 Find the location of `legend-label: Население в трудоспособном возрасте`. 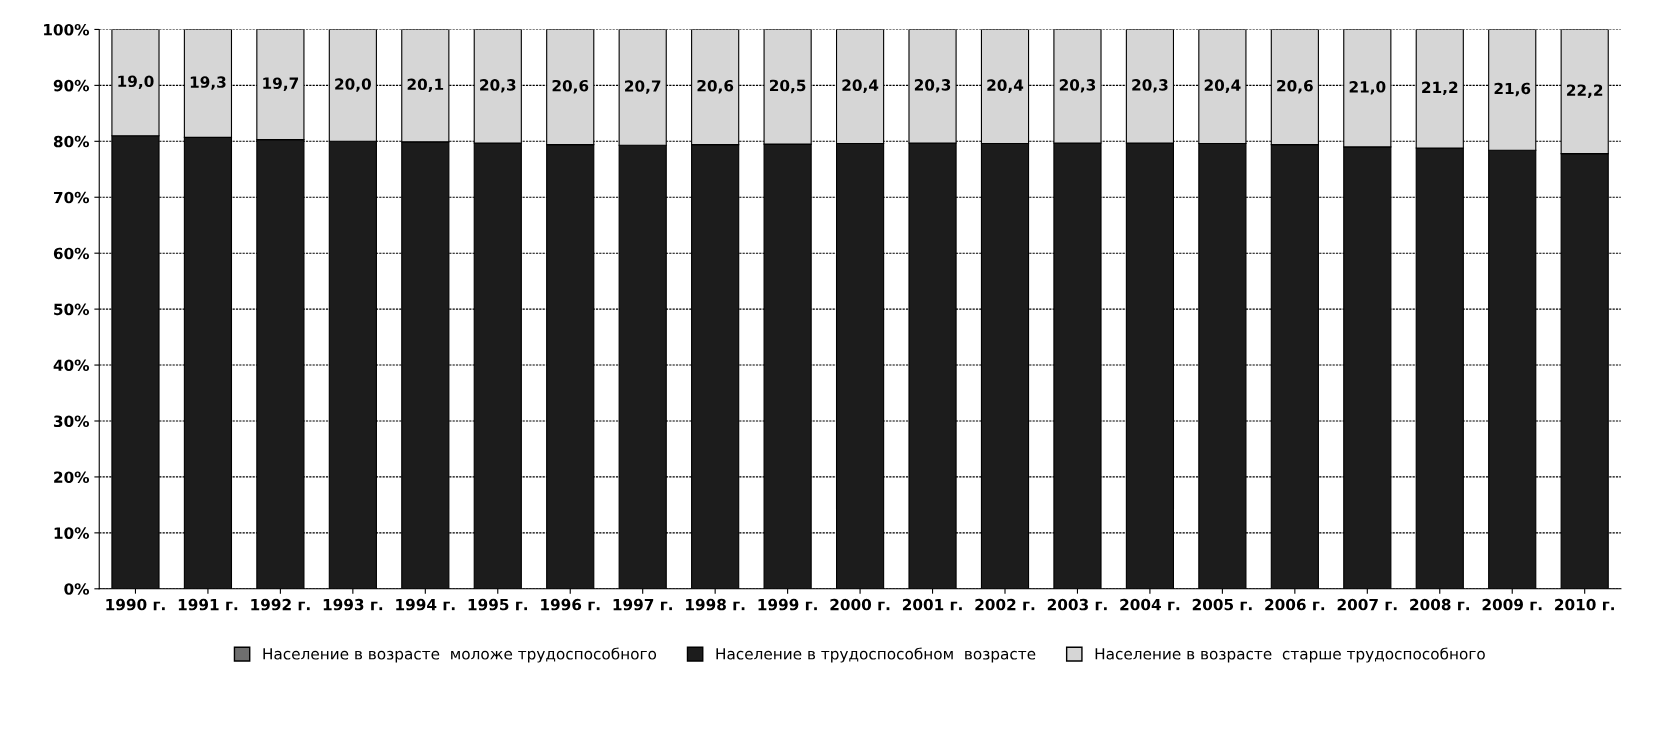

legend-label: Население в трудоспособном возрасте is located at coordinates (876, 655).